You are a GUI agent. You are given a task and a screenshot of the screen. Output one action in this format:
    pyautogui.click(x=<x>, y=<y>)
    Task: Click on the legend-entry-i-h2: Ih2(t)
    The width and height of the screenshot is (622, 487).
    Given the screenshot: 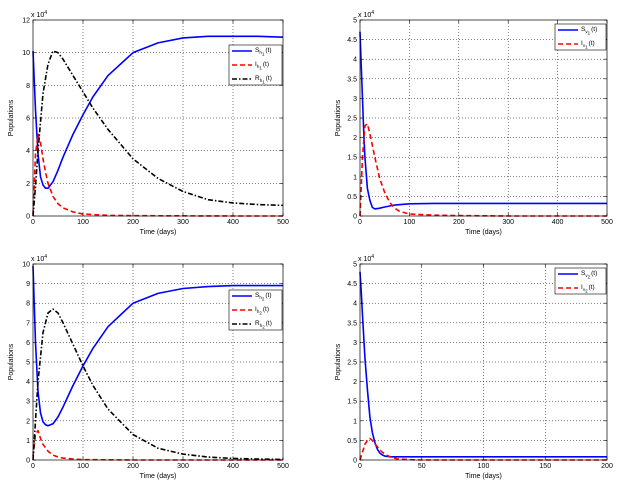 What is the action you would take?
    pyautogui.click(x=262, y=311)
    